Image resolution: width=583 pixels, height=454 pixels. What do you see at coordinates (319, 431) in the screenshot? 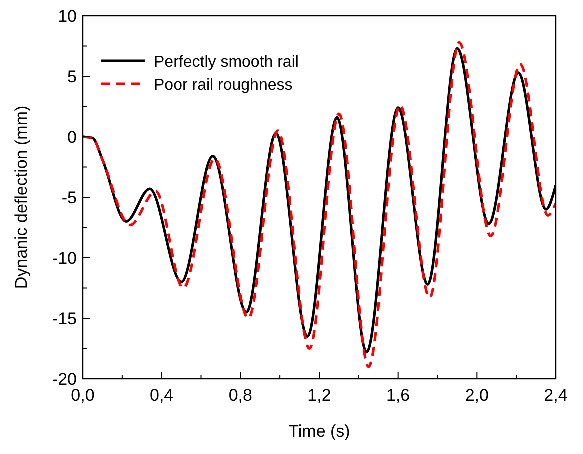
I see `x-axis-title: Time (s)` at bounding box center [319, 431].